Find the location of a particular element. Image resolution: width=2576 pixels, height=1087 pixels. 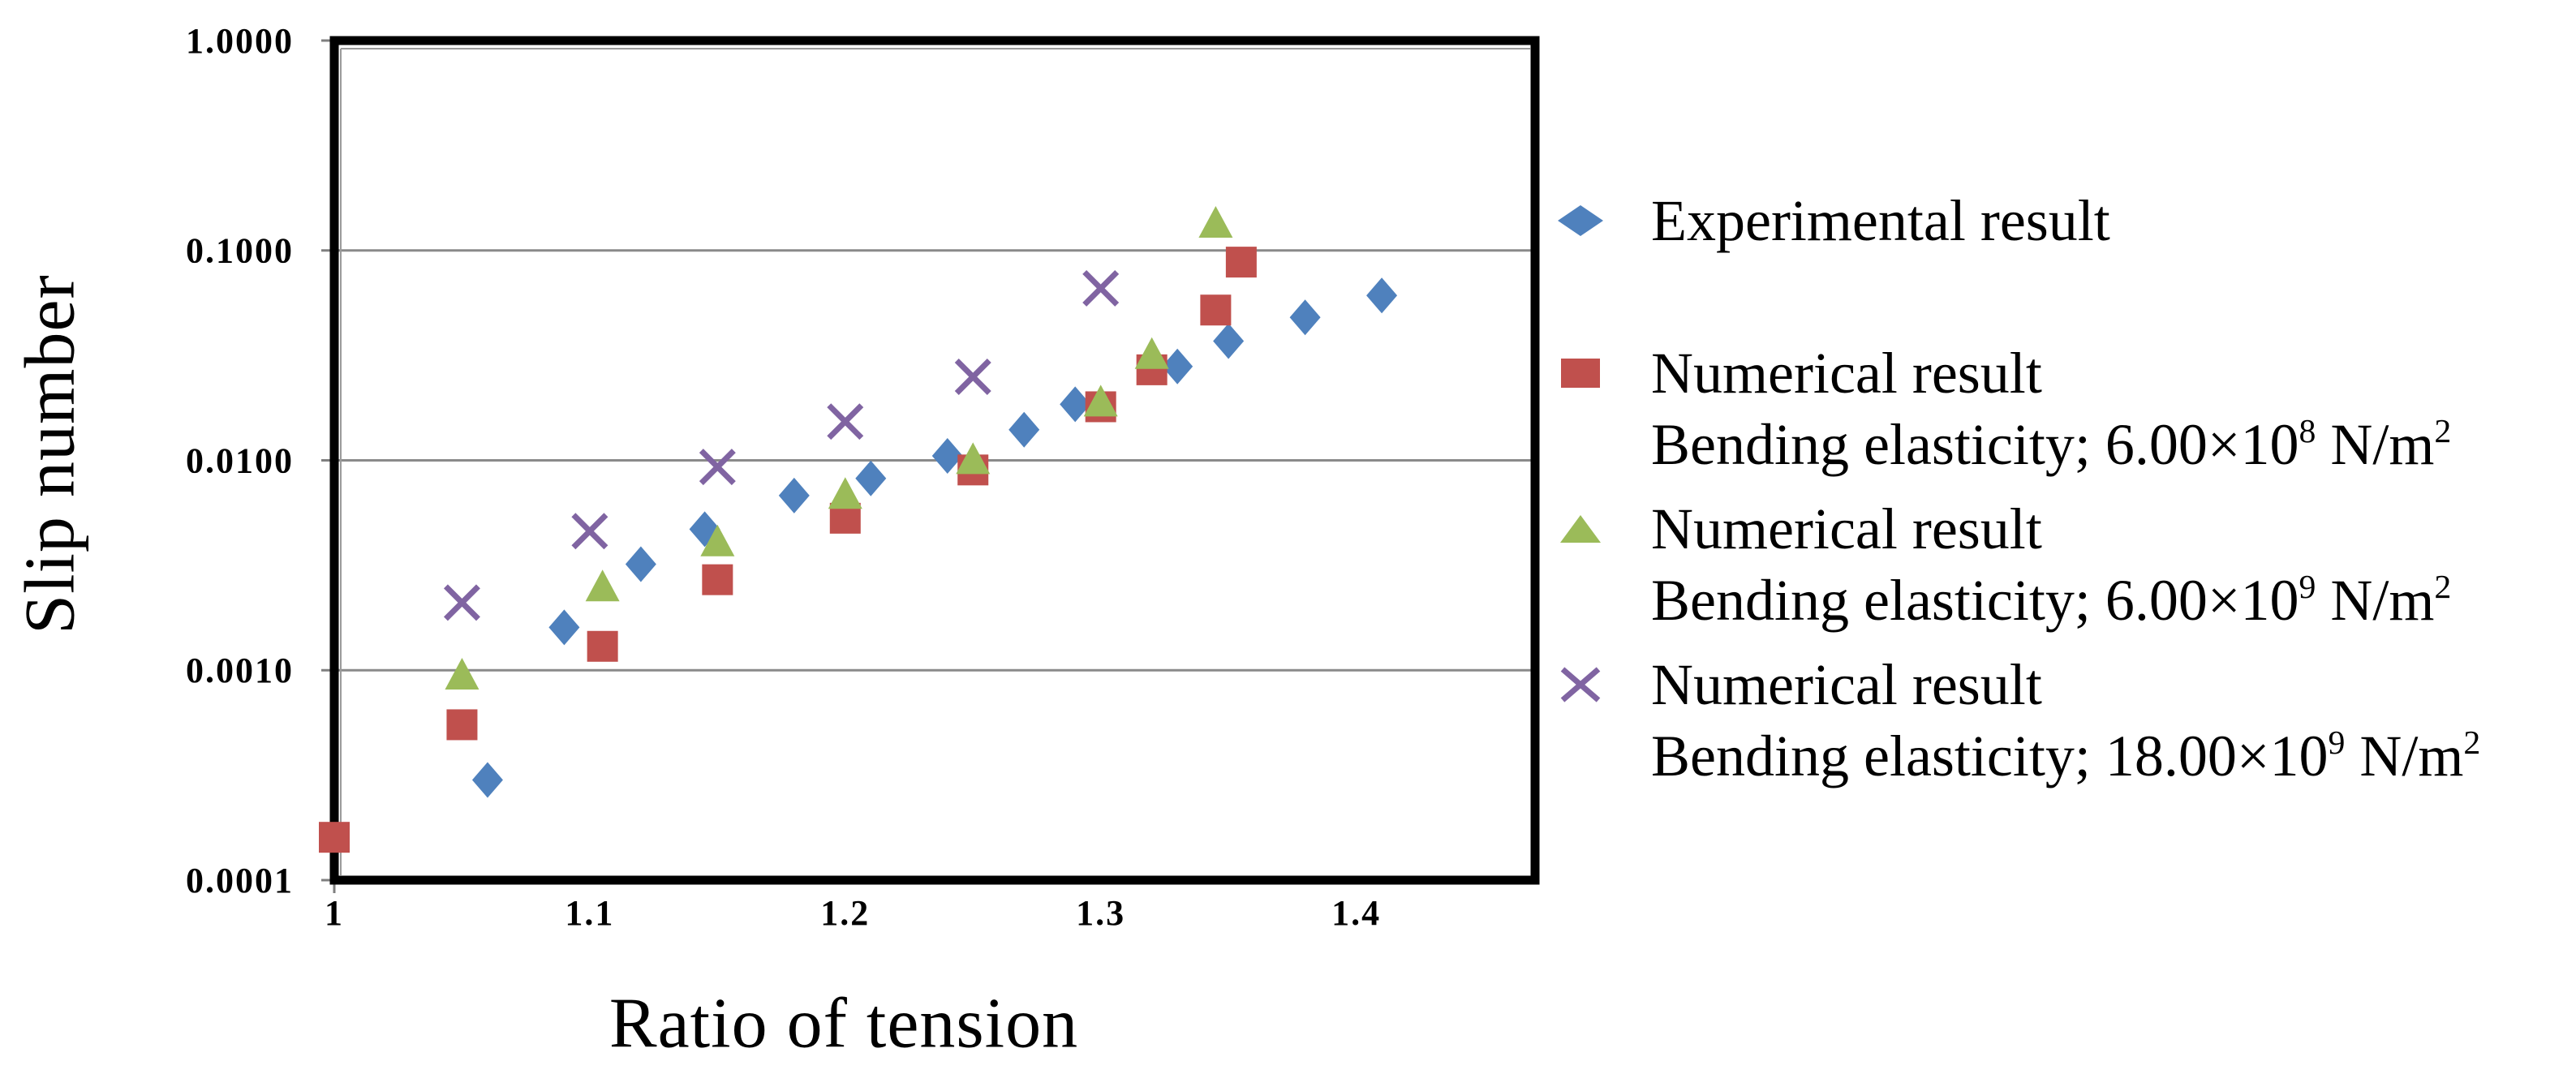

legend-sublabel: Bending elasticity; 6.00×108 N/m2 is located at coordinates (2051, 444).